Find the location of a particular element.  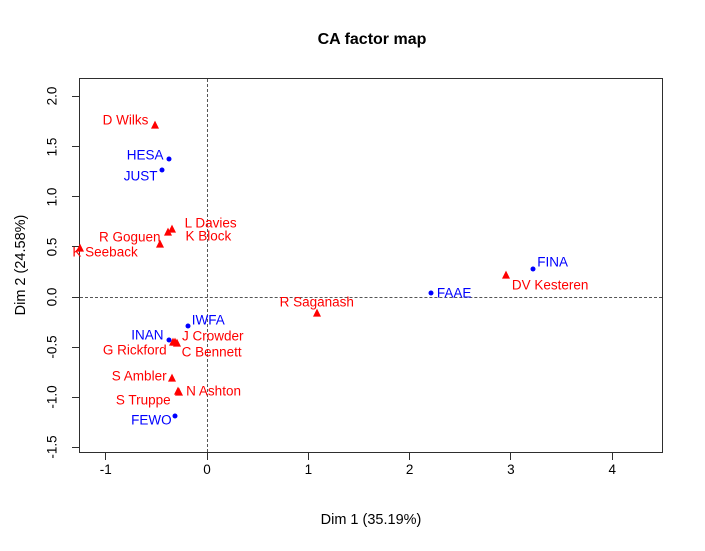

data-point-label: FINA is located at coordinates (552, 262).